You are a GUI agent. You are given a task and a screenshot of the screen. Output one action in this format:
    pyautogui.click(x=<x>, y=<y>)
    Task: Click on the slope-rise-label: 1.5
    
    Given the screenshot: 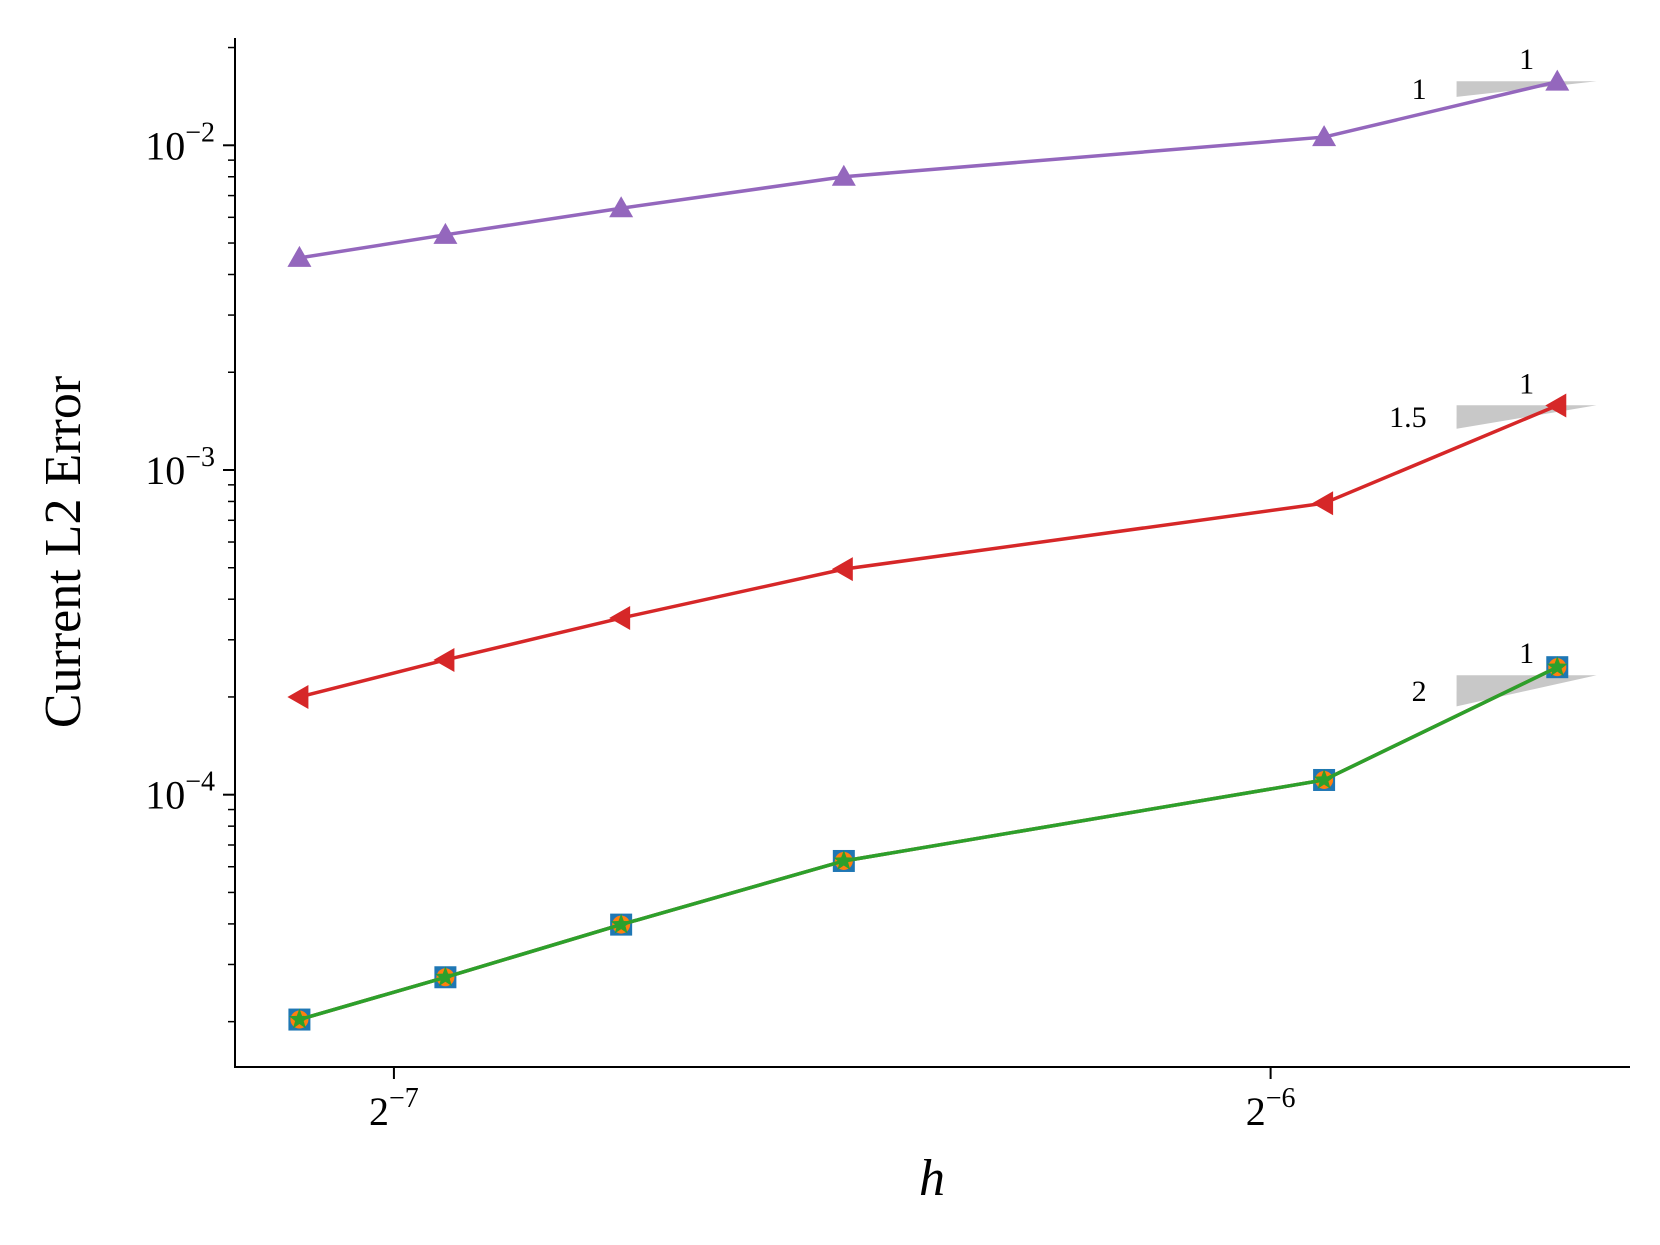 What is the action you would take?
    pyautogui.click(x=1408, y=417)
    